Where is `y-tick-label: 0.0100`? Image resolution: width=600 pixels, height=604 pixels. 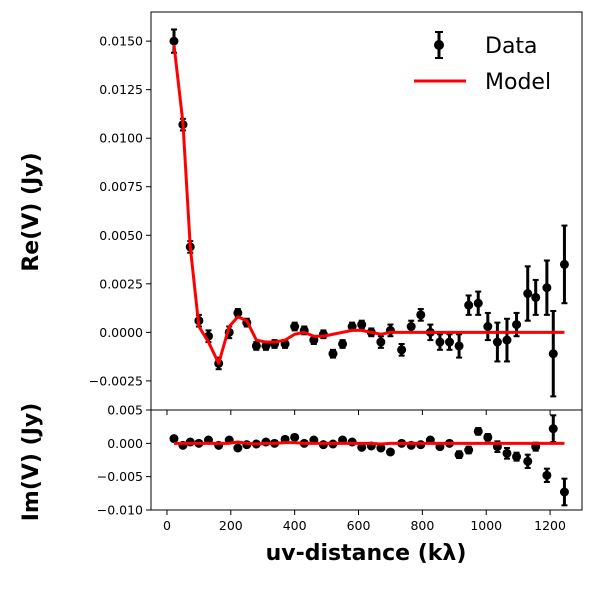
y-tick-label: 0.0100 is located at coordinates (121, 138).